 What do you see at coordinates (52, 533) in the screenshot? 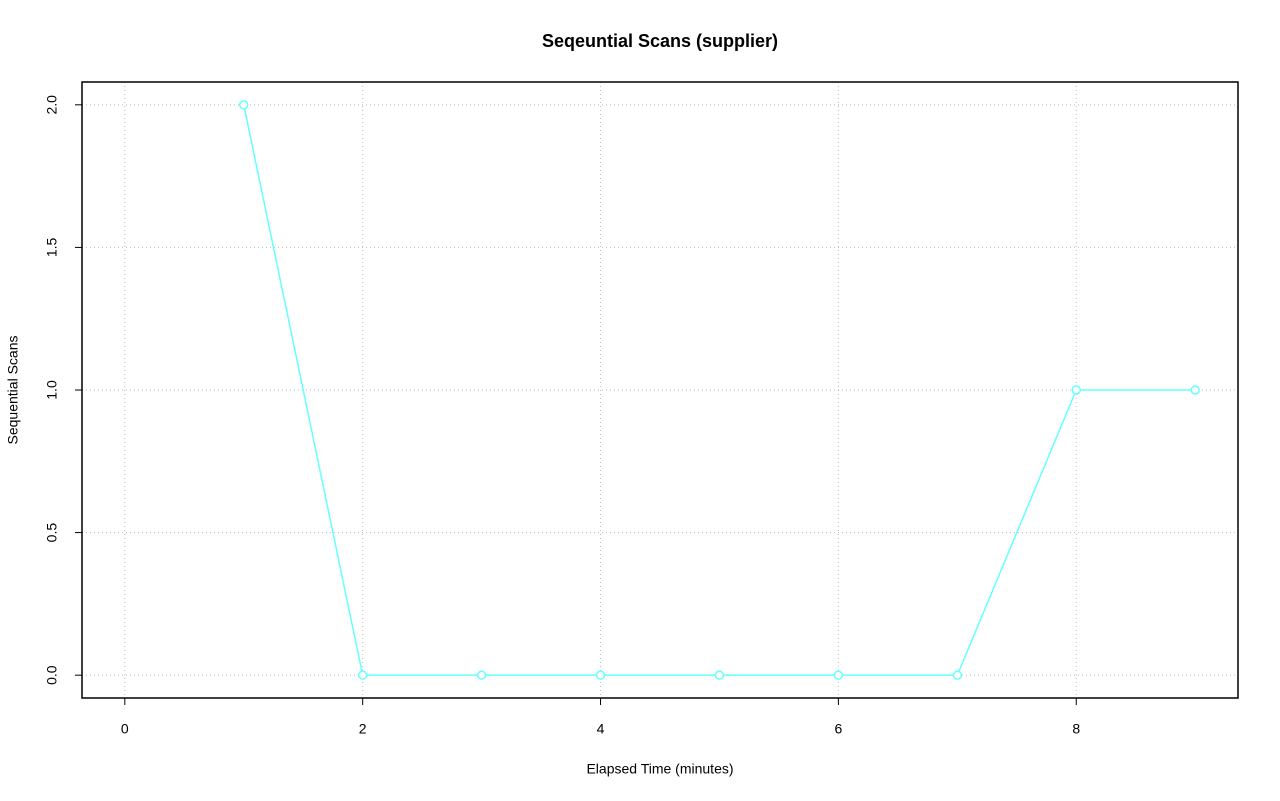
I see `y-tick-label: 0.5` at bounding box center [52, 533].